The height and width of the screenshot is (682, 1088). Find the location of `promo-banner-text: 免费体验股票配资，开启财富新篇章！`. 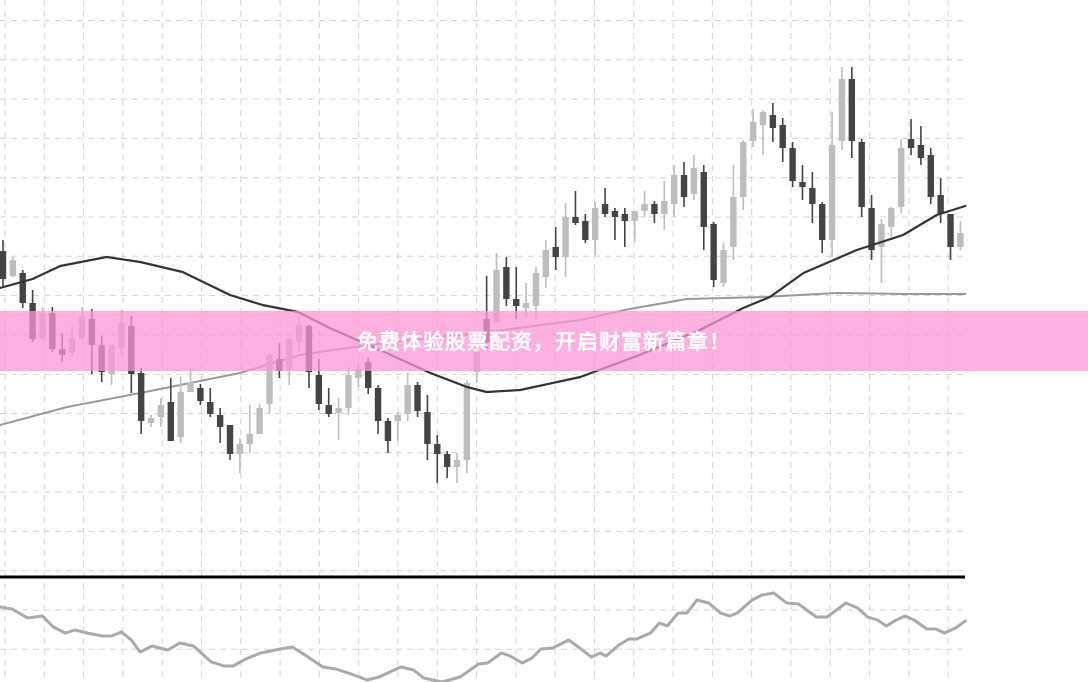

promo-banner-text: 免费体验股票配资，开启财富新篇章！ is located at coordinates (544, 342).